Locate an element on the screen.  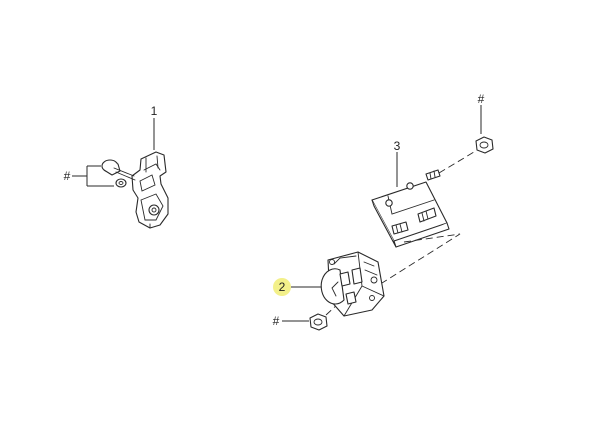
part-2-nut is located at coordinates (318, 322).